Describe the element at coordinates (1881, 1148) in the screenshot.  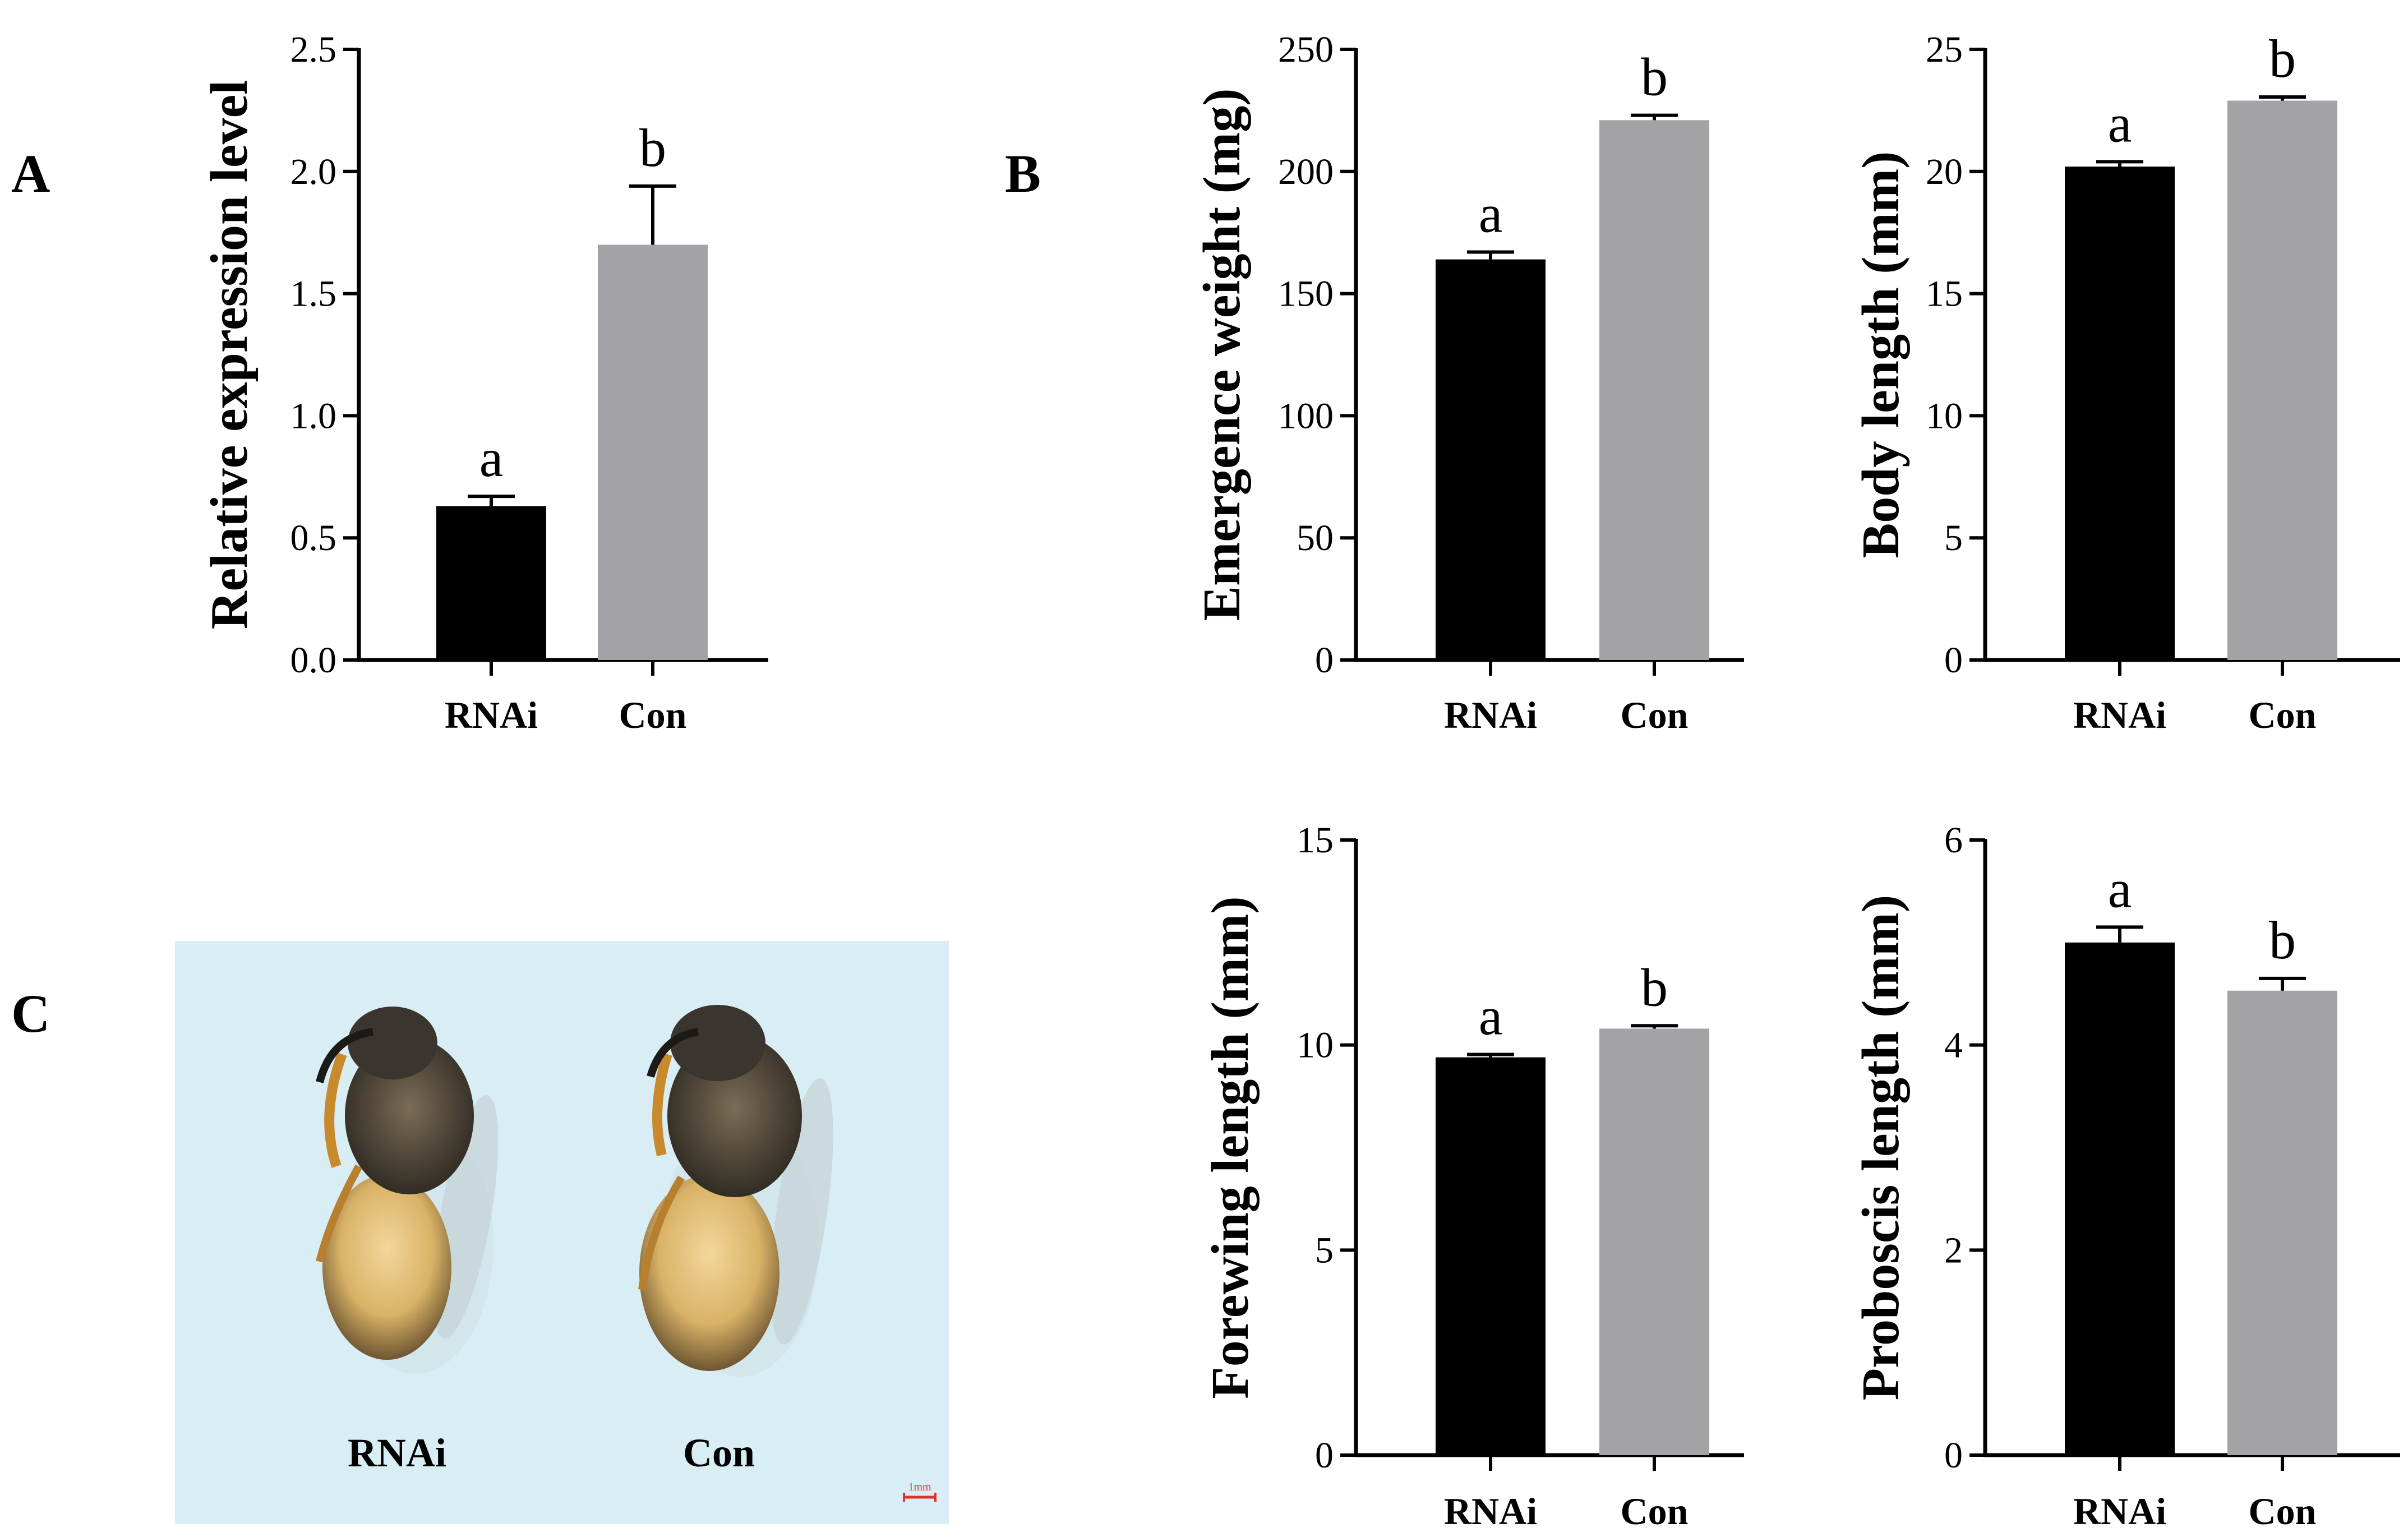
I see `y-axis-label: Proboscis length (mm)` at that location.